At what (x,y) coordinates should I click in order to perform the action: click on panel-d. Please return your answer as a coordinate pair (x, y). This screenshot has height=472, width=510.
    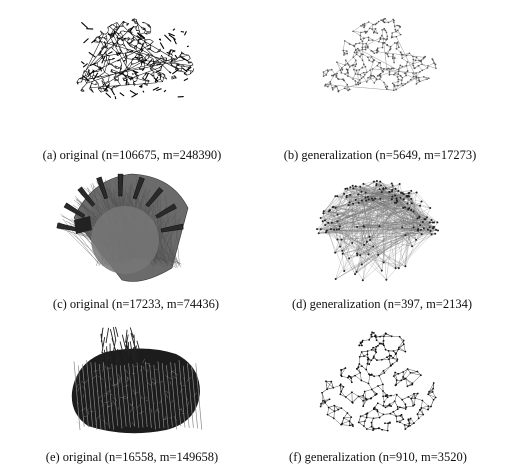
    Looking at the image, I should click on (379, 227).